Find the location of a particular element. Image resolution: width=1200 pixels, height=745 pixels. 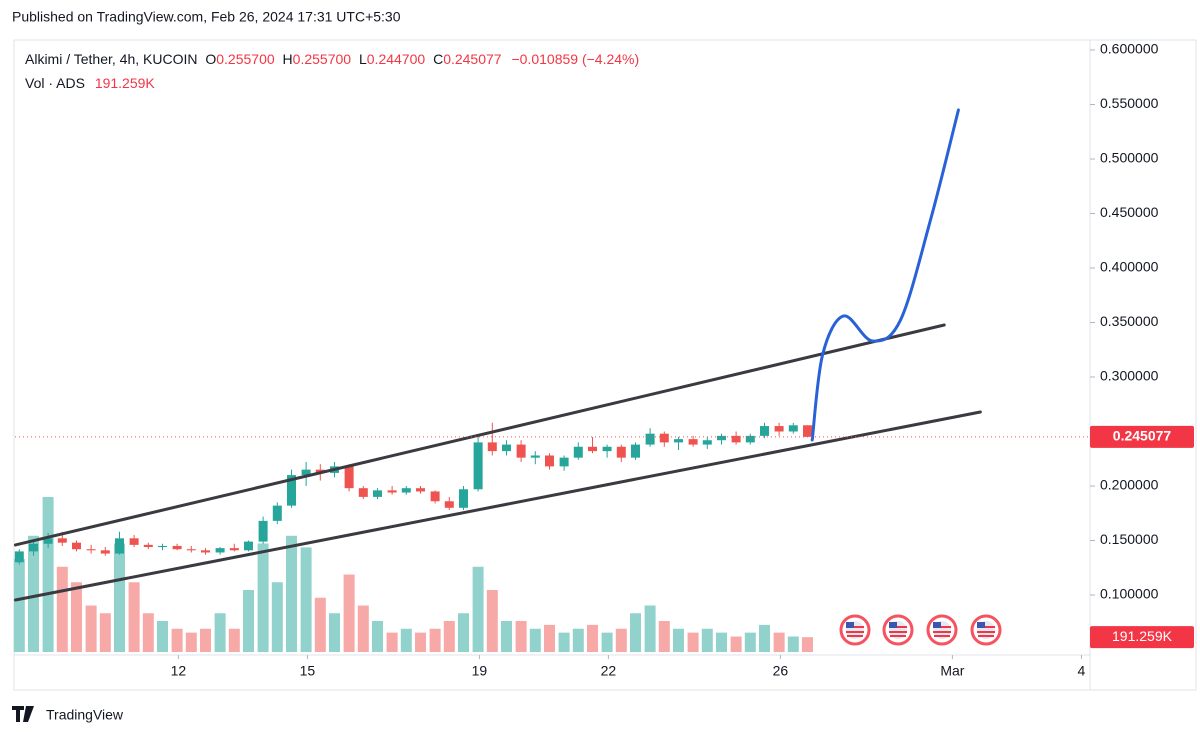

y-tick-label: 0.550000 is located at coordinates (1129, 103).